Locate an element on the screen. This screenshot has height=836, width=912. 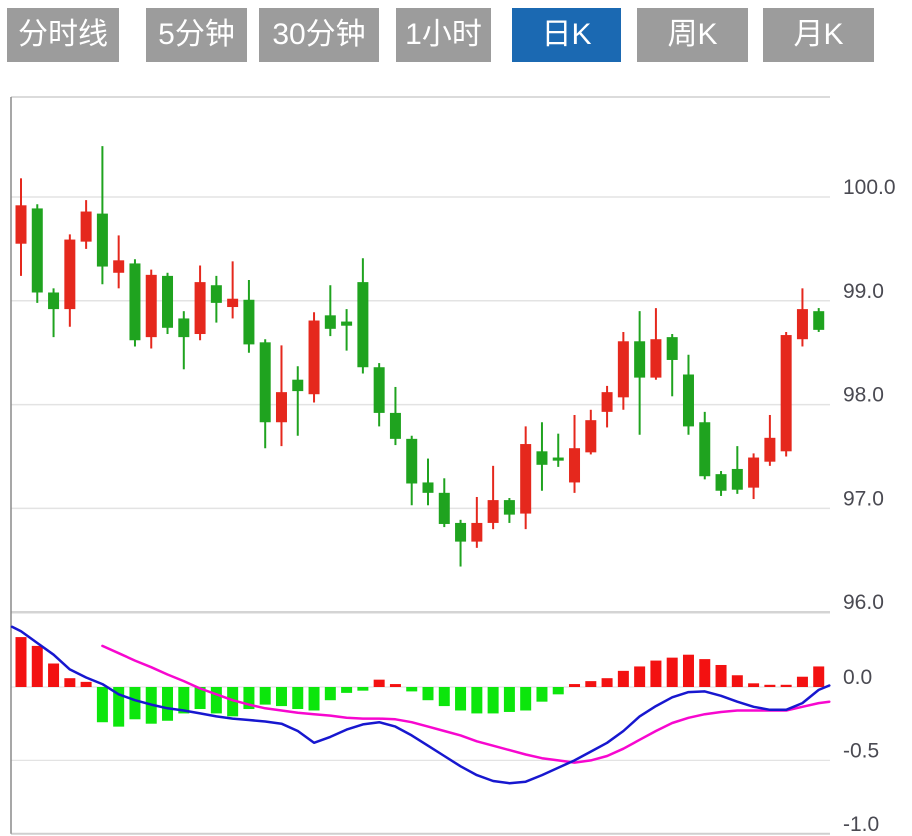
price-tick-label: 99.0 is located at coordinates (863, 291).